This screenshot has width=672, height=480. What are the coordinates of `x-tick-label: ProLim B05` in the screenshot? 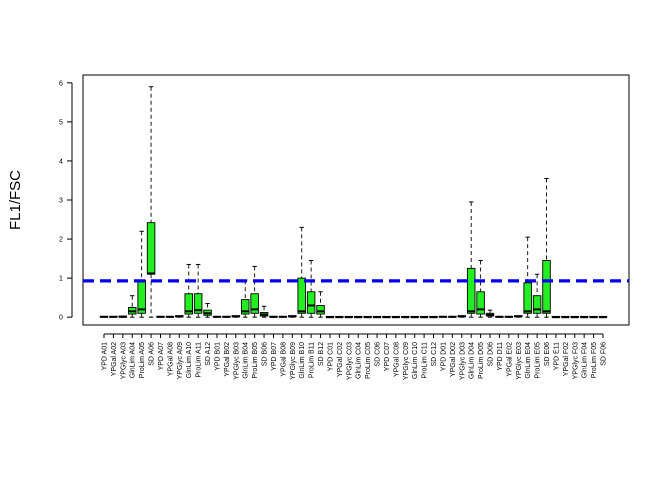 It's located at (255, 360).